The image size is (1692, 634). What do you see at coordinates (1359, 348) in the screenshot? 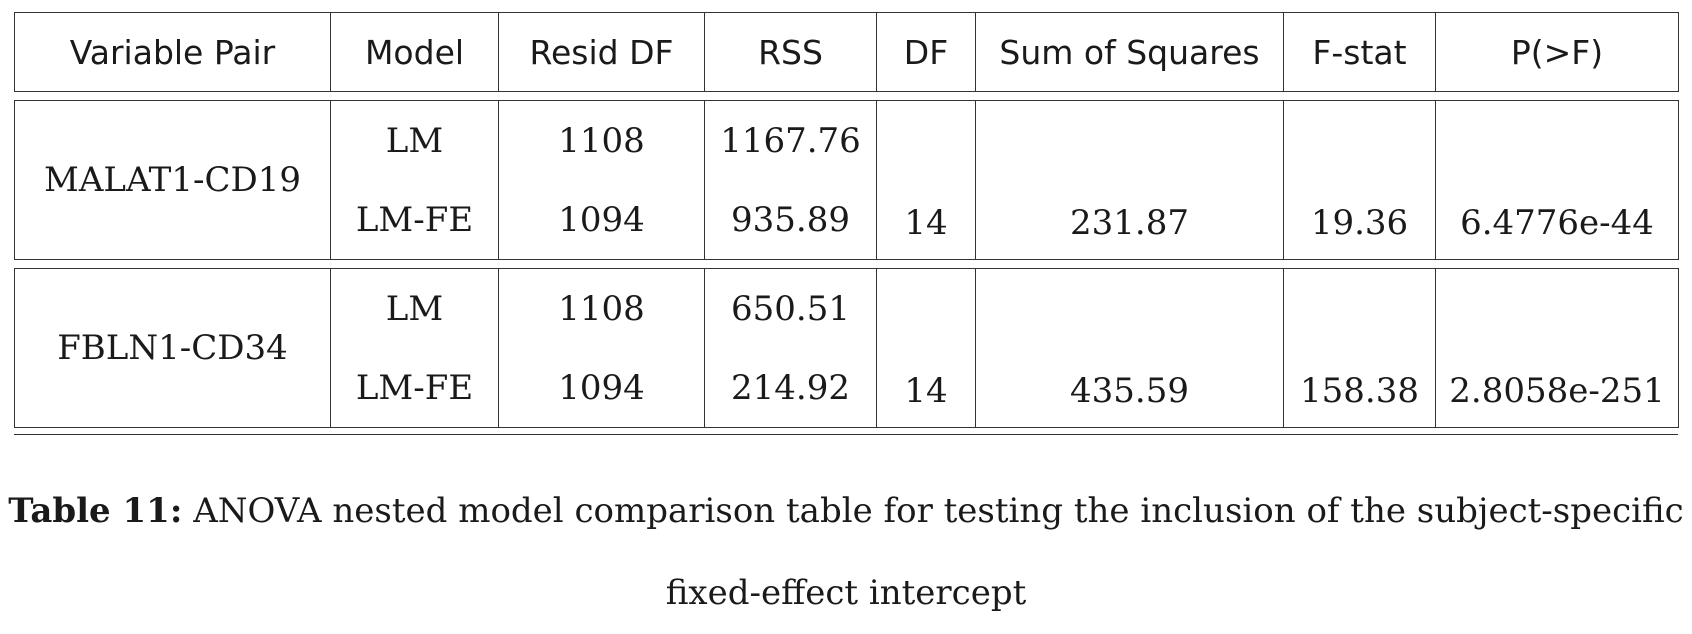
I see `cell-f-stat: 158.38` at bounding box center [1359, 348].